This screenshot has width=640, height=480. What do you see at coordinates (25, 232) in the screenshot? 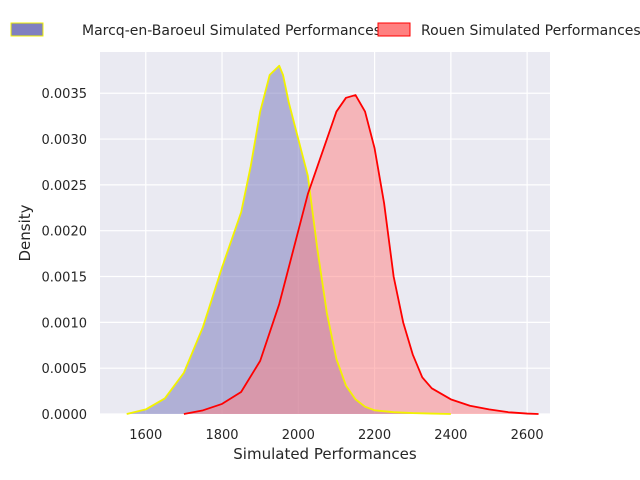
I see `y-axis-label: Density` at bounding box center [25, 232].